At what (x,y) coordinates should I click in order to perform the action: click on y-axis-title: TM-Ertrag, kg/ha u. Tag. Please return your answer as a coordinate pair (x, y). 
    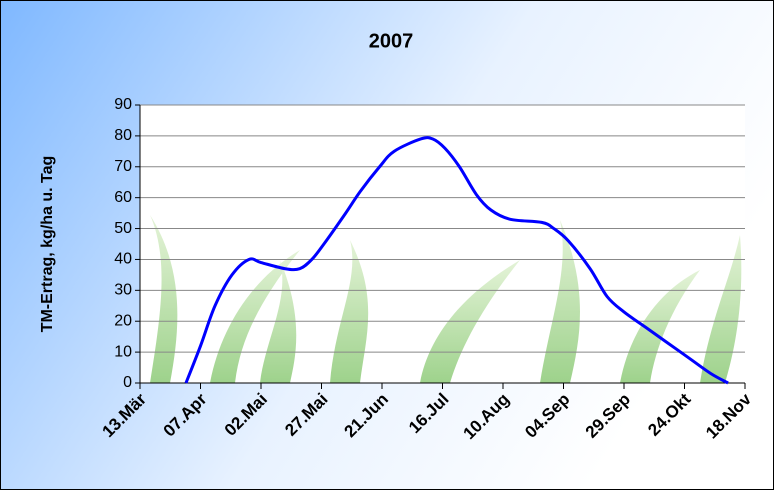
    Looking at the image, I should click on (47, 244).